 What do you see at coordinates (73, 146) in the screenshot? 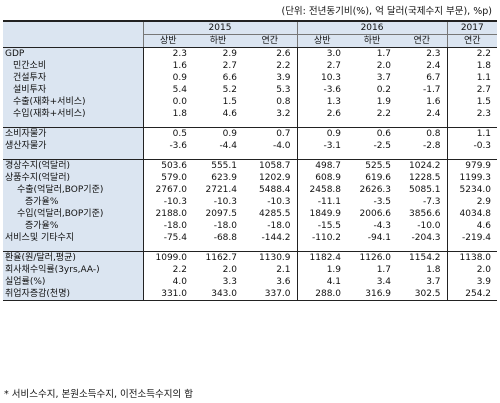
I see `row-label: 생산자물가` at bounding box center [73, 146].